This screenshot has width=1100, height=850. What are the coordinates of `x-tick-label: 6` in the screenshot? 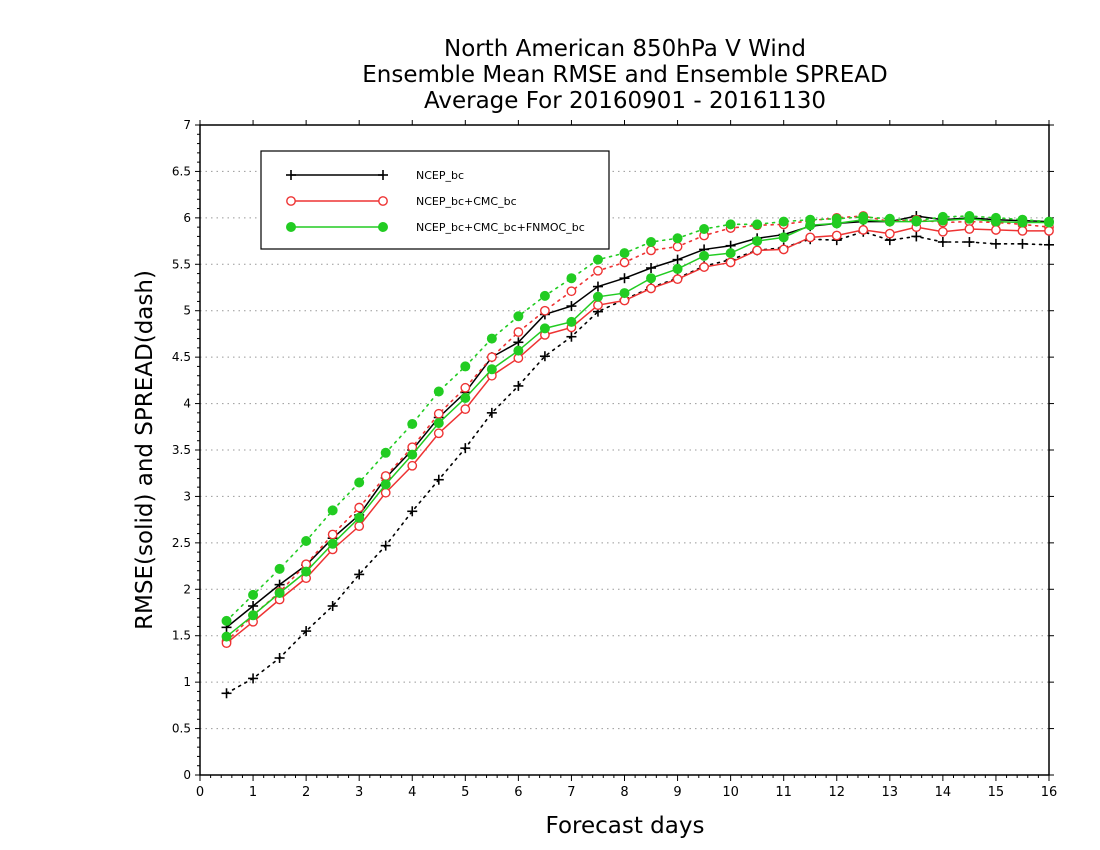 It's located at (518, 792).